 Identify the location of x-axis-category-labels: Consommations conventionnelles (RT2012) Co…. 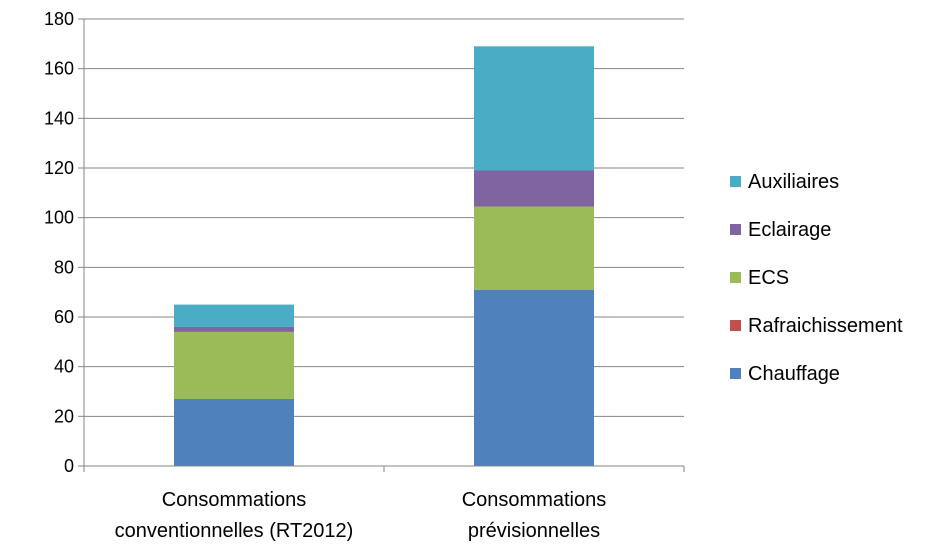
(361, 515).